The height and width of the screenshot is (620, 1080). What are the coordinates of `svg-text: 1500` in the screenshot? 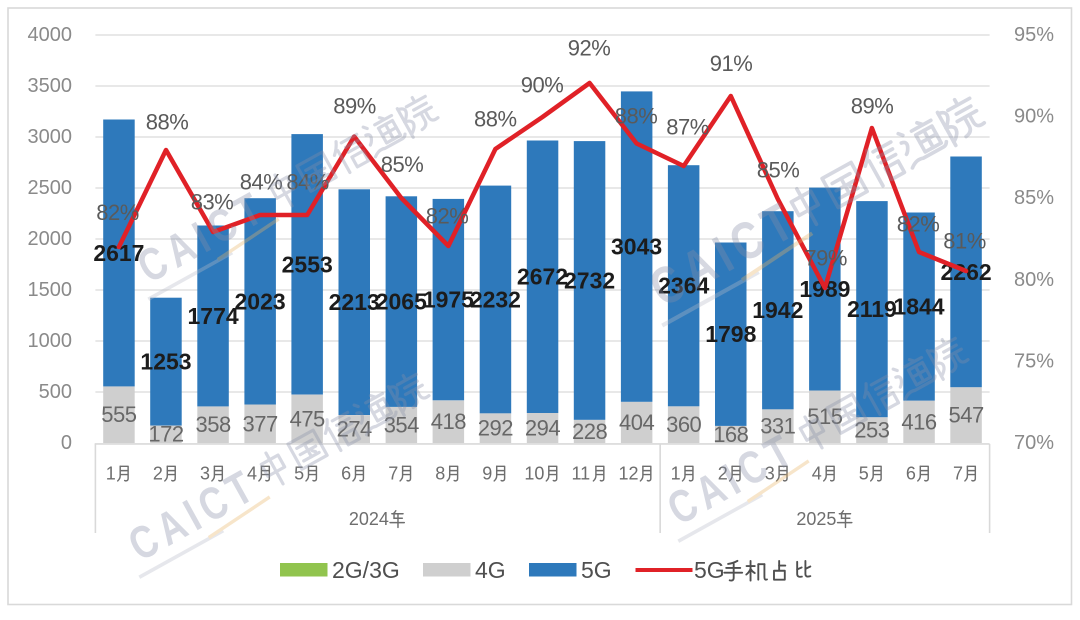 It's located at (50, 290).